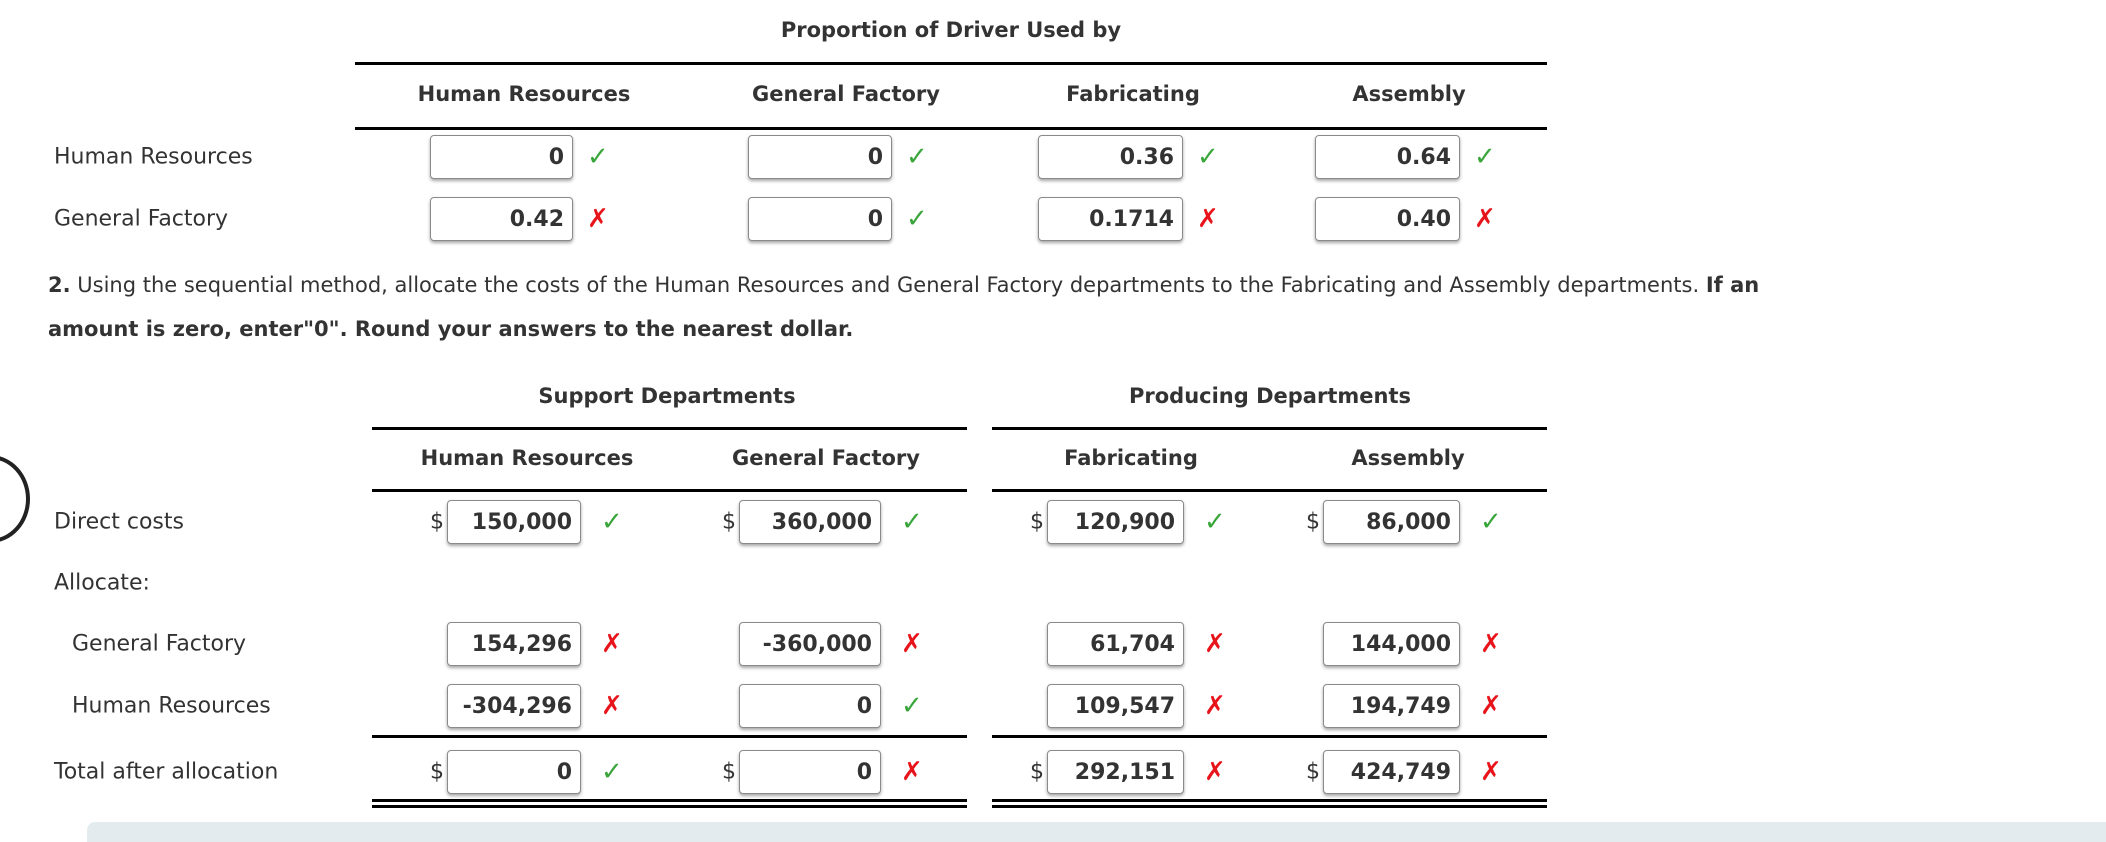  I want to click on table1-title: Proportion of Driver Used by, so click(951, 30).